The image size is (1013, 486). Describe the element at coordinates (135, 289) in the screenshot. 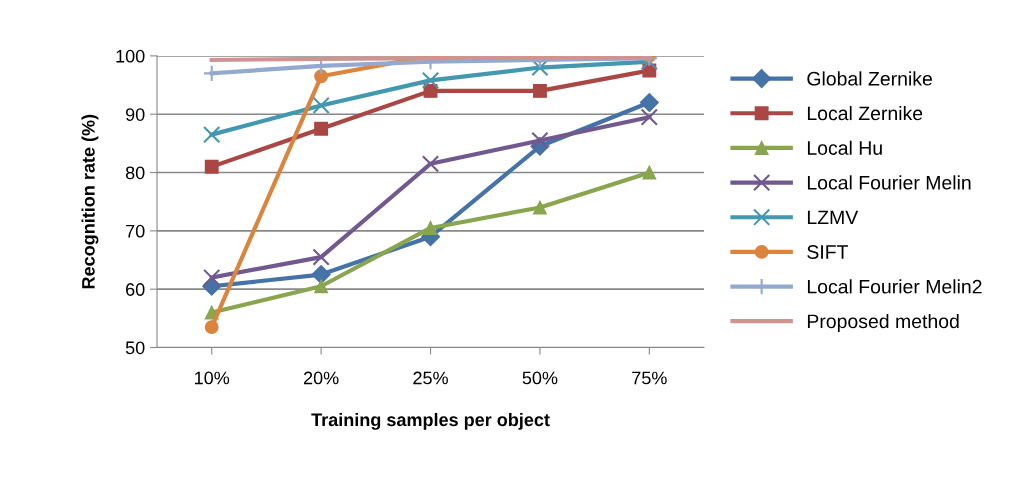

I see `y-tick-label: 60` at that location.